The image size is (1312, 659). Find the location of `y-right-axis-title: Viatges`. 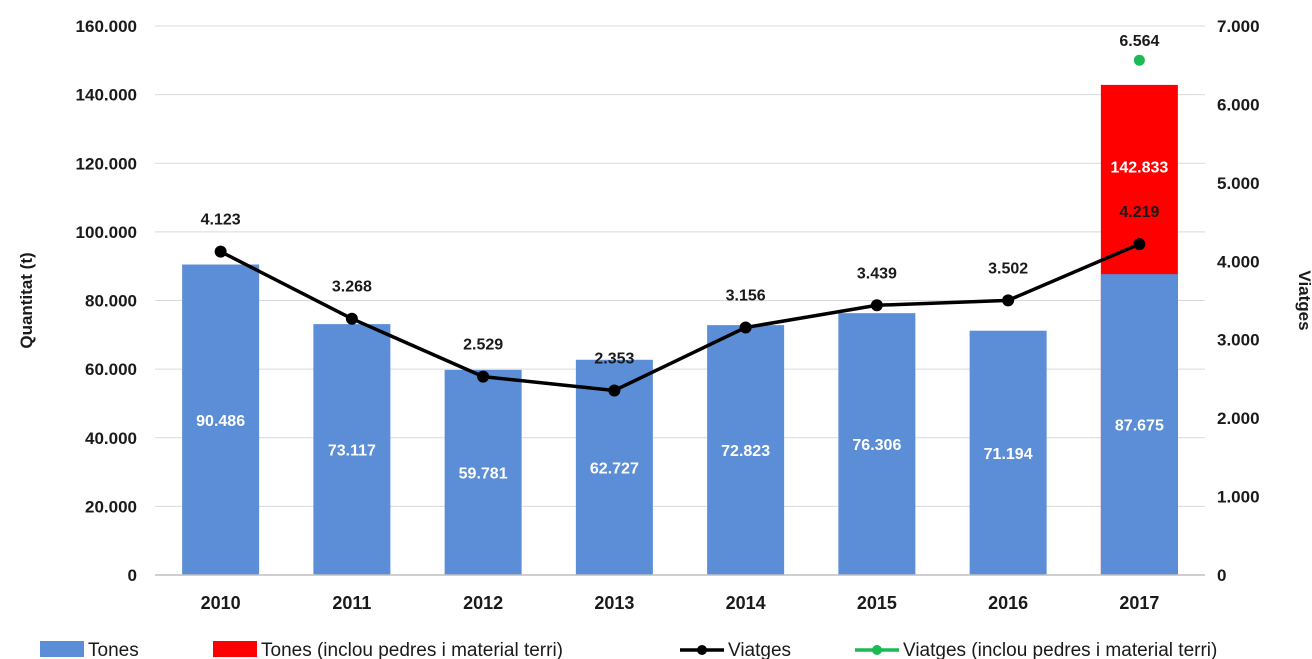

y-right-axis-title: Viatges is located at coordinates (1303, 300).